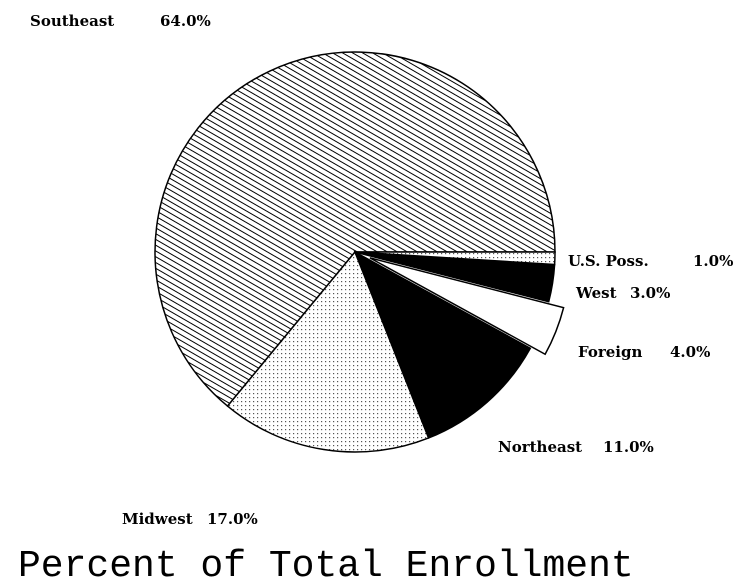 The image size is (748, 586). I want to click on slice-label: Foreign, so click(610, 352).